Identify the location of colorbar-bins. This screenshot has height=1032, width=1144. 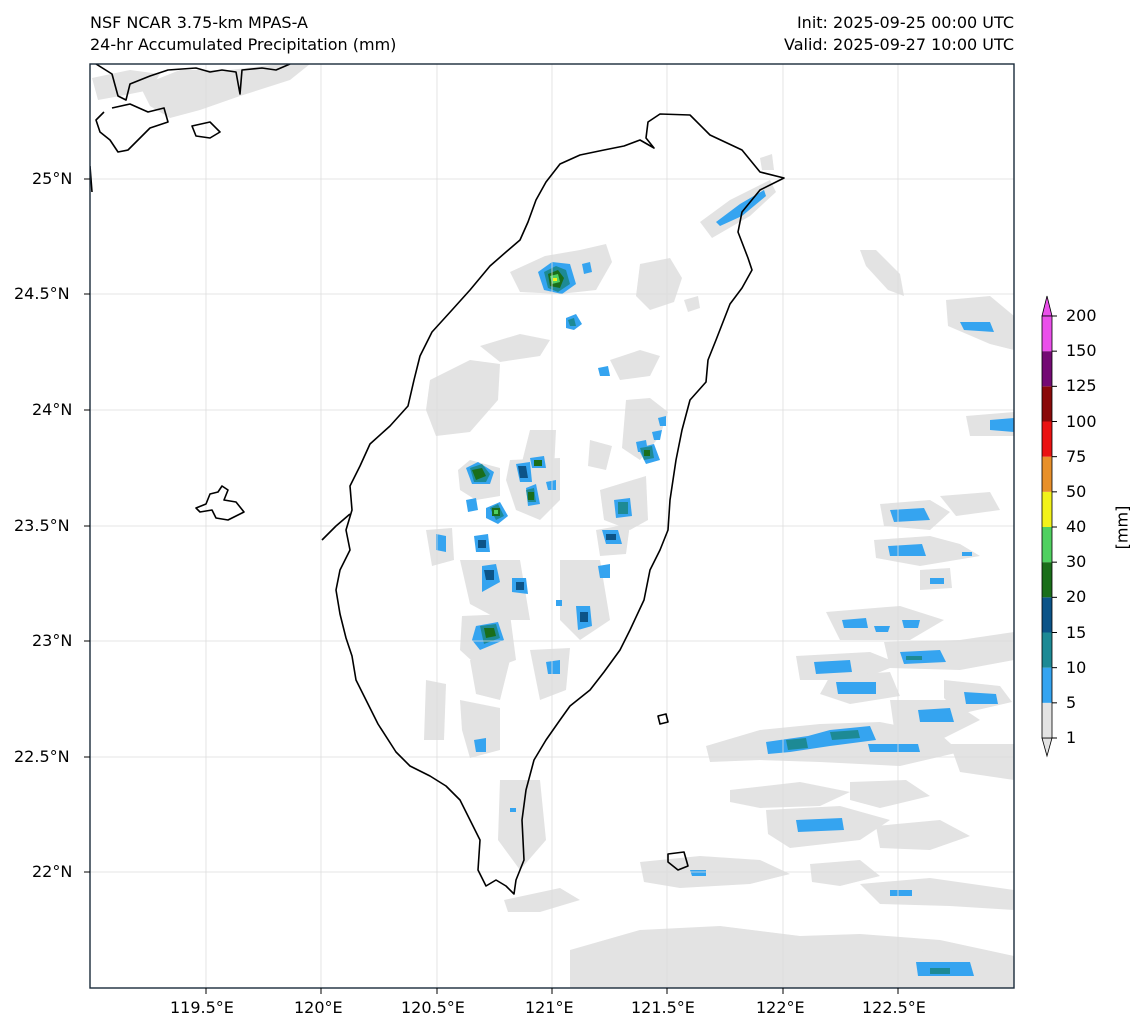
(1047, 527).